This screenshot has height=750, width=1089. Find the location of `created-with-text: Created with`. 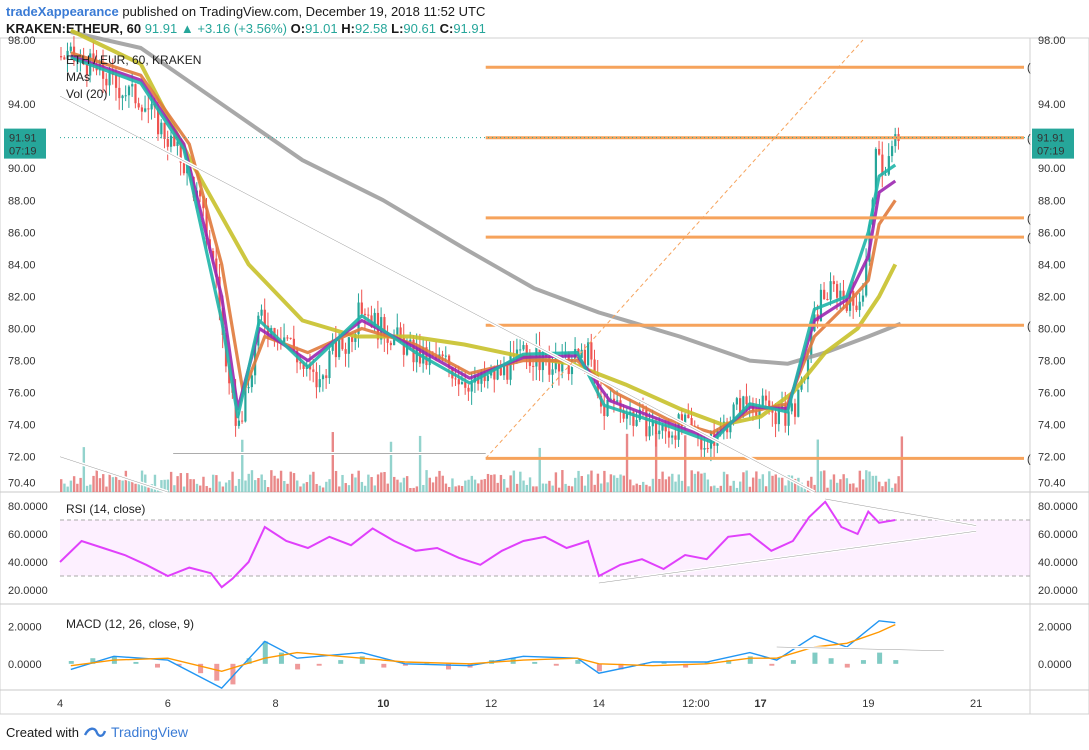

created-with-text: Created with is located at coordinates (42, 732).